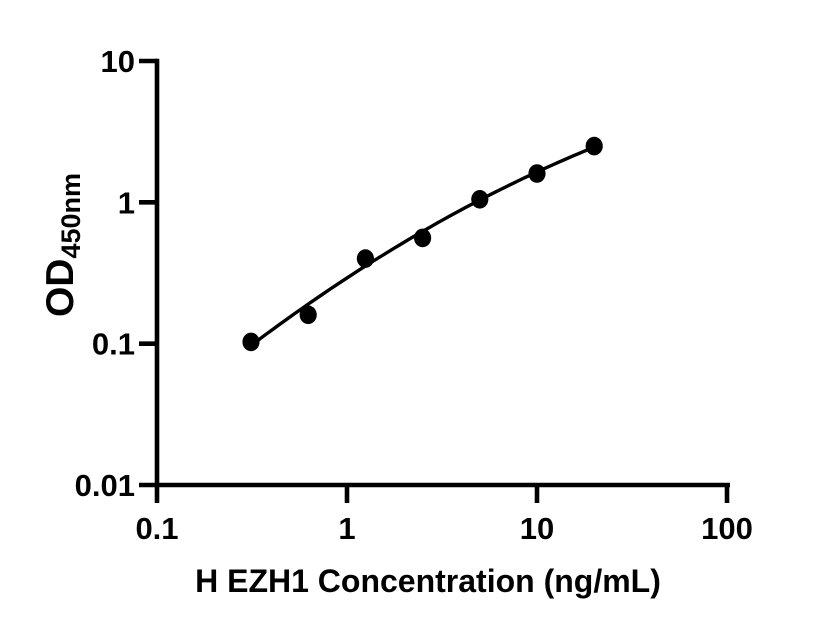  Describe the element at coordinates (346, 528) in the screenshot. I see `x-tick-label: 1` at that location.